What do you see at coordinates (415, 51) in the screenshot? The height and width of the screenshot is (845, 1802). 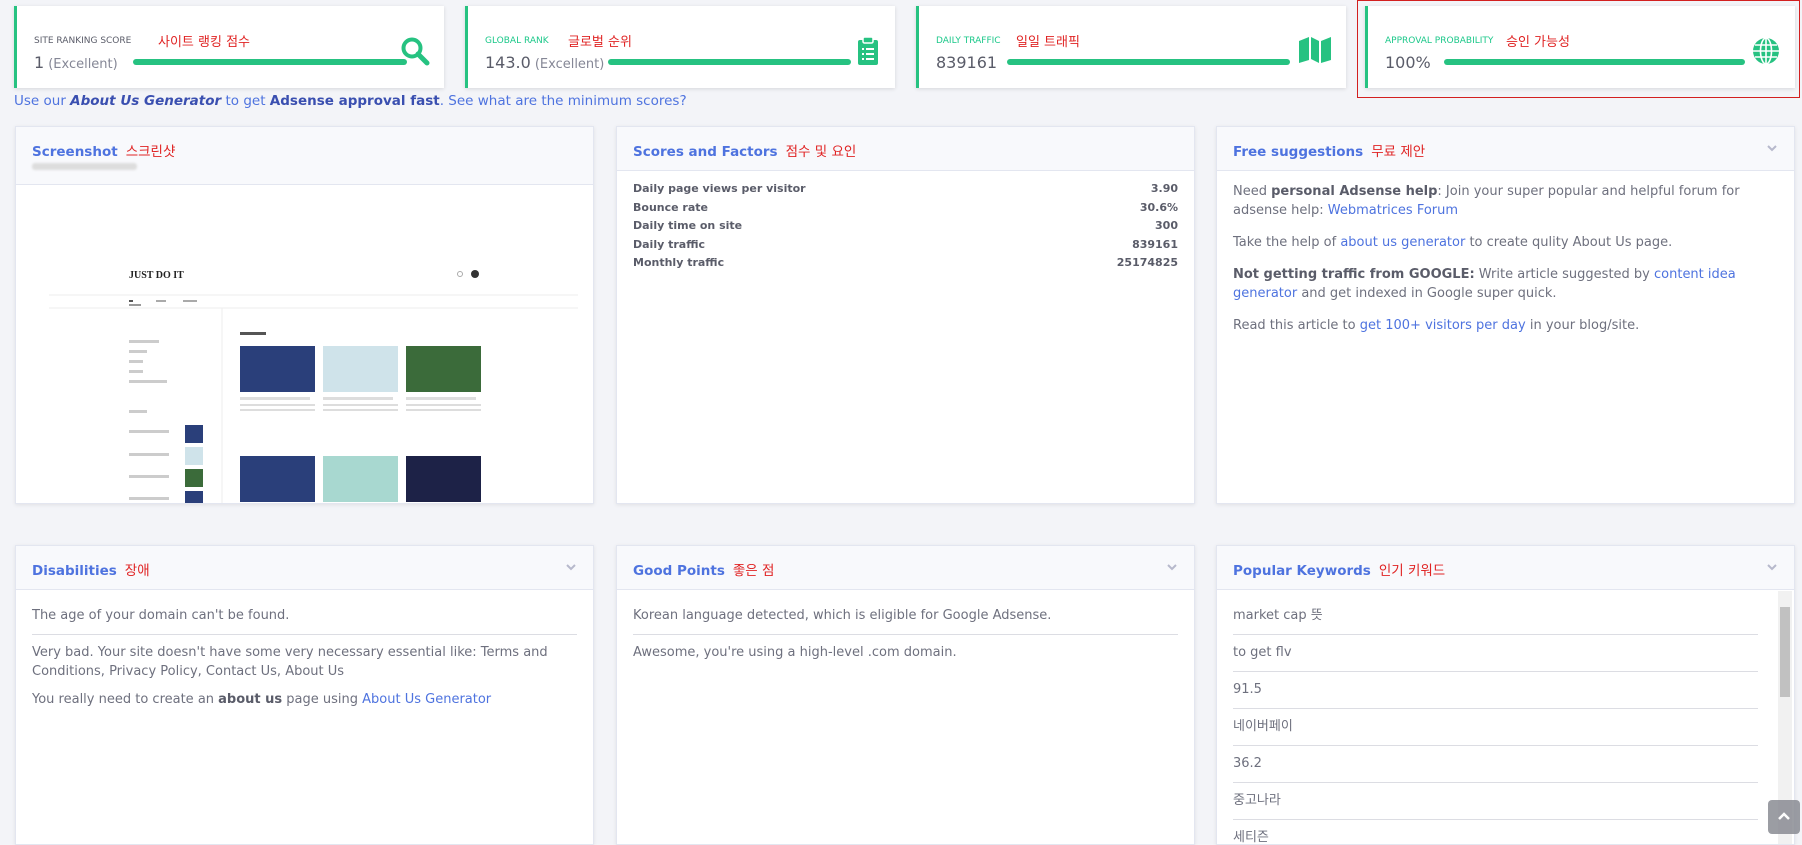 I see `search-icon` at bounding box center [415, 51].